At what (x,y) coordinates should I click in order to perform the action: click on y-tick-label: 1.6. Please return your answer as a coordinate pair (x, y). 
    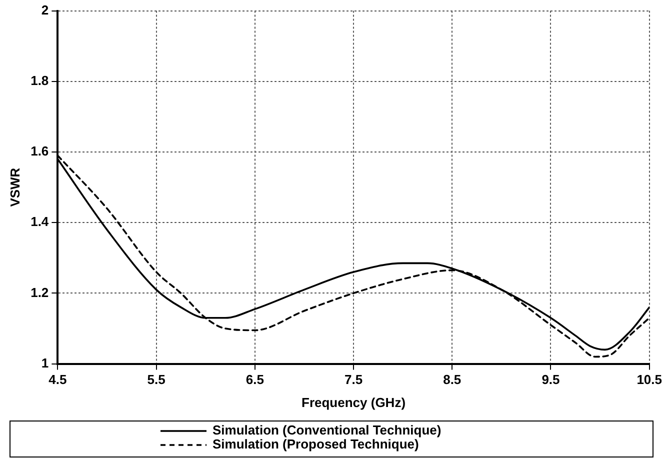
    Looking at the image, I should click on (39, 151).